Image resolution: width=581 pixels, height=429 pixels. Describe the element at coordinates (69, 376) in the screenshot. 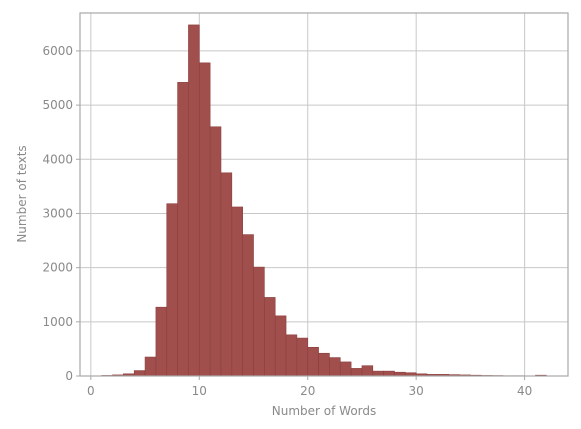

I see `y-tick-label-0: 0` at that location.